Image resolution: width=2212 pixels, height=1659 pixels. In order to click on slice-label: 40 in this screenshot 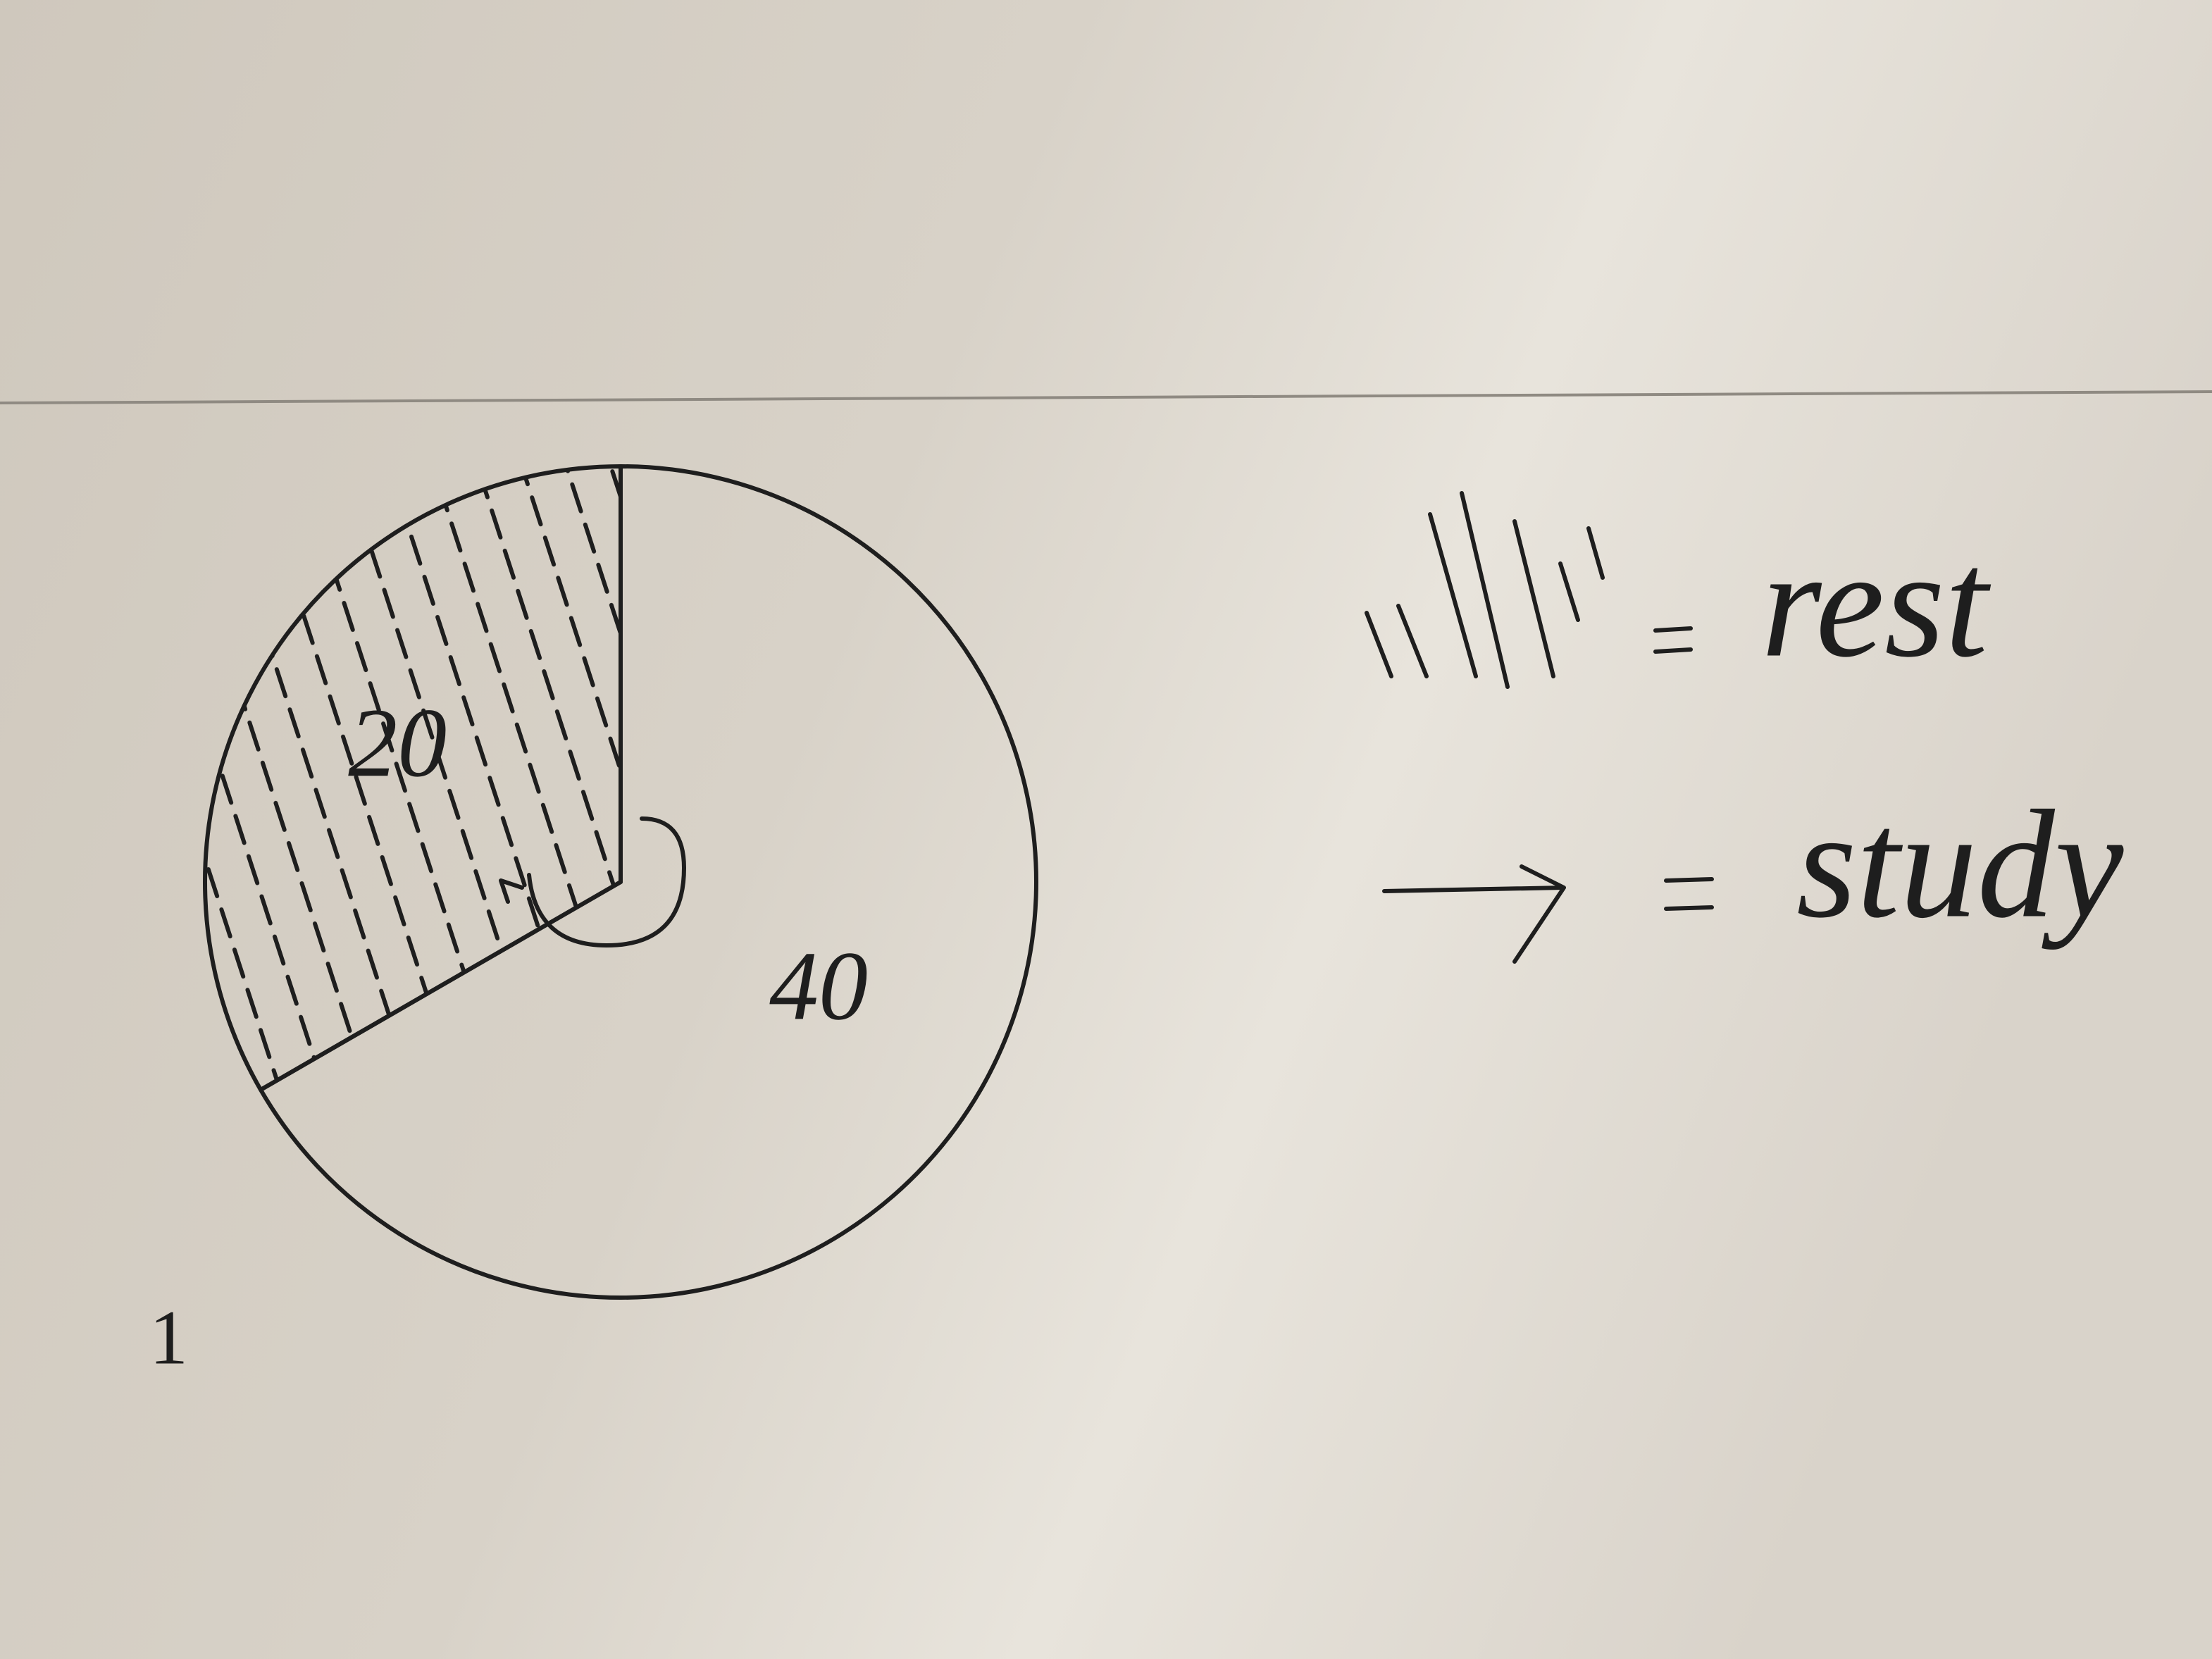, I will do `click(818, 985)`.